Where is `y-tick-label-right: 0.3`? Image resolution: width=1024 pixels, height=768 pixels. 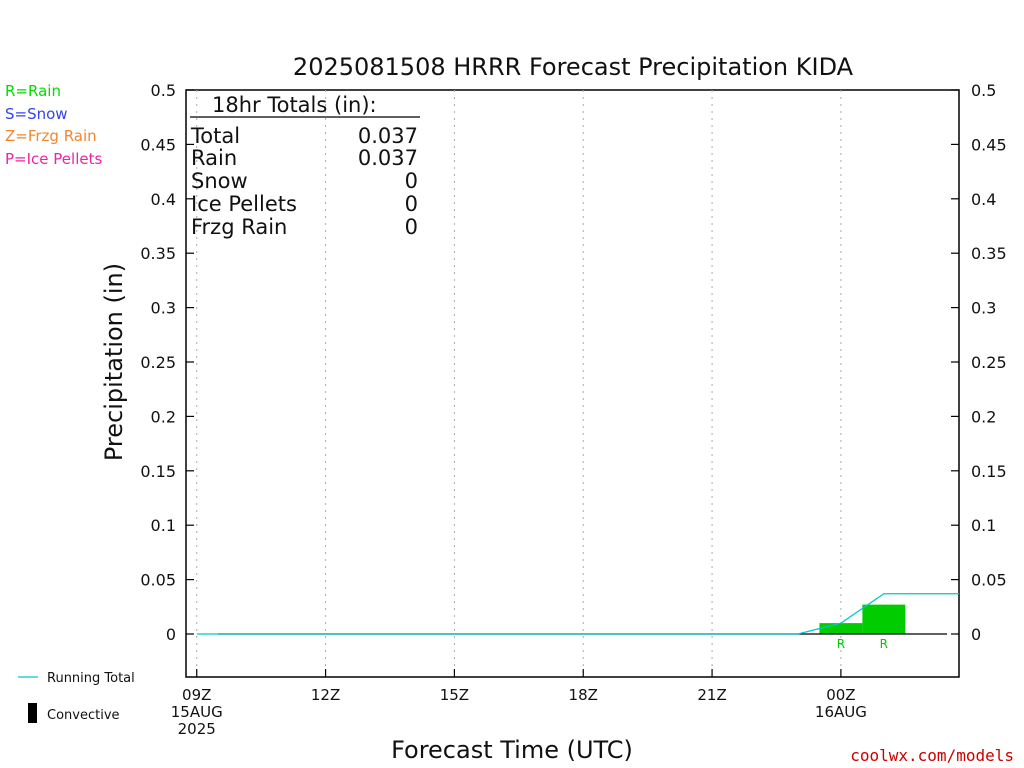 y-tick-label-right: 0.3 is located at coordinates (983, 308).